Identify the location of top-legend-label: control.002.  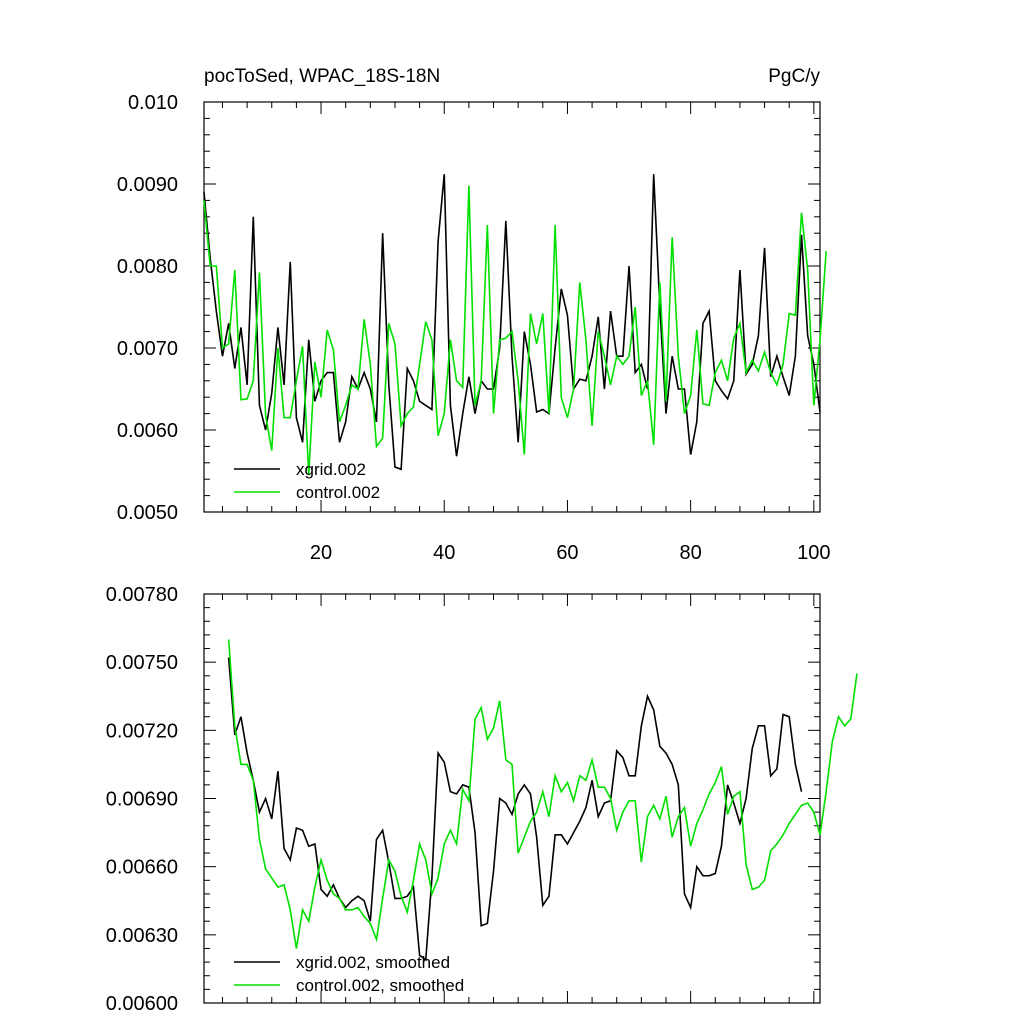
(338, 492).